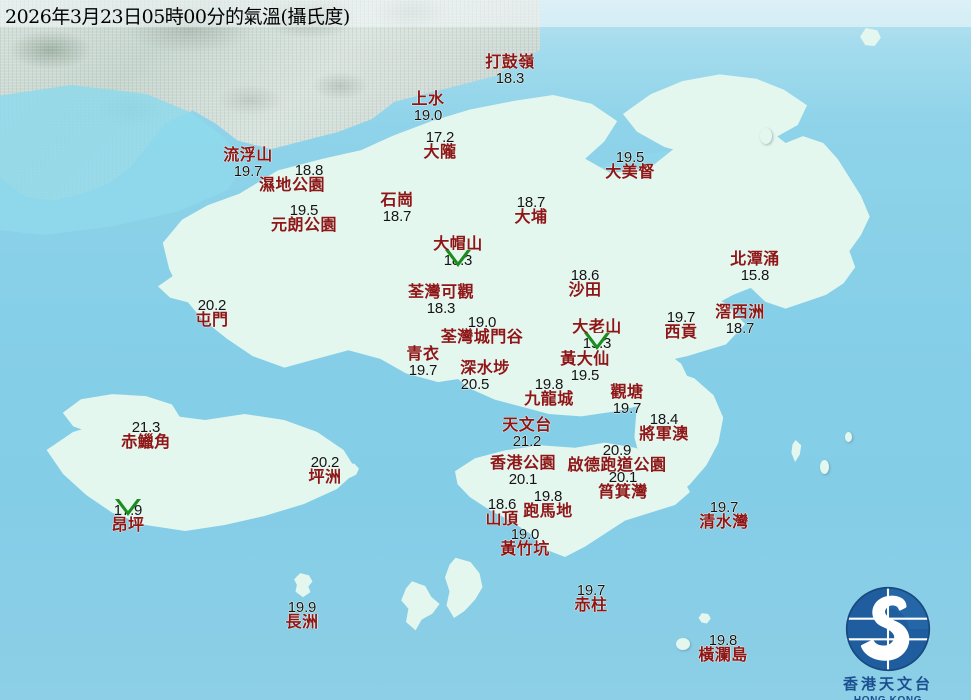 The width and height of the screenshot is (971, 700). I want to click on station-label: 21.3 赤鱲角, so click(146, 435).